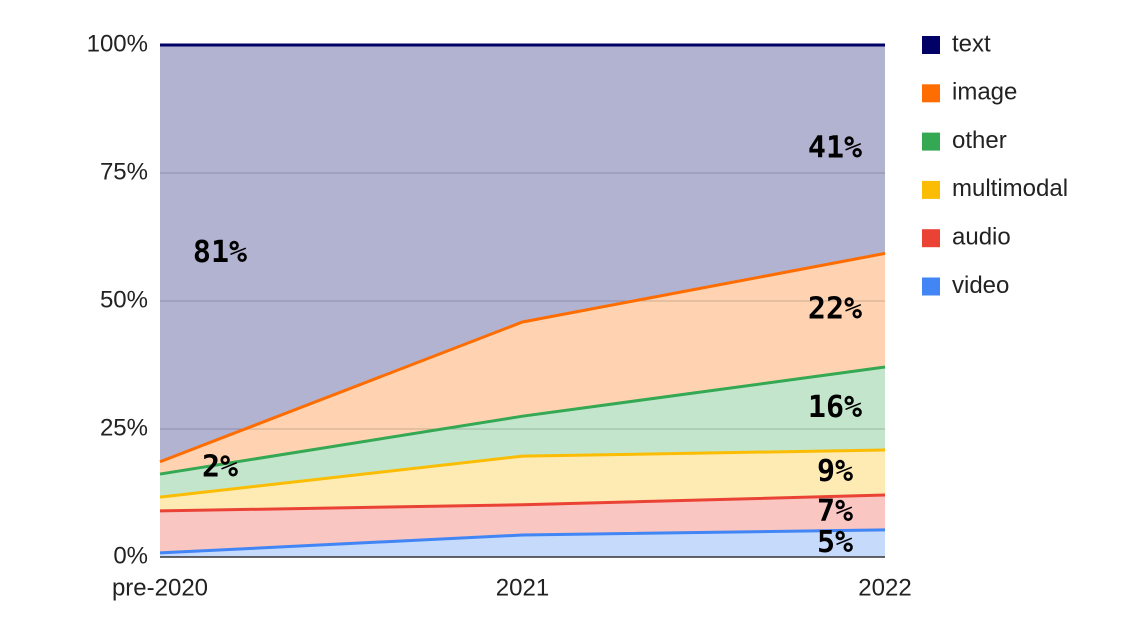 The width and height of the screenshot is (1135, 619). Describe the element at coordinates (979, 140) in the screenshot. I see `legend-label: other` at that location.